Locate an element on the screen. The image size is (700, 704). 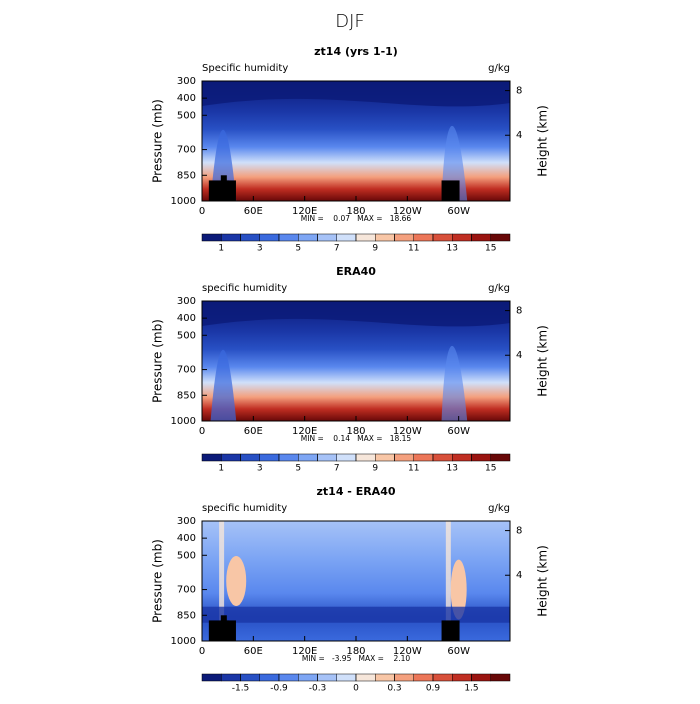
figure-title: DJF is located at coordinates (350, 21).